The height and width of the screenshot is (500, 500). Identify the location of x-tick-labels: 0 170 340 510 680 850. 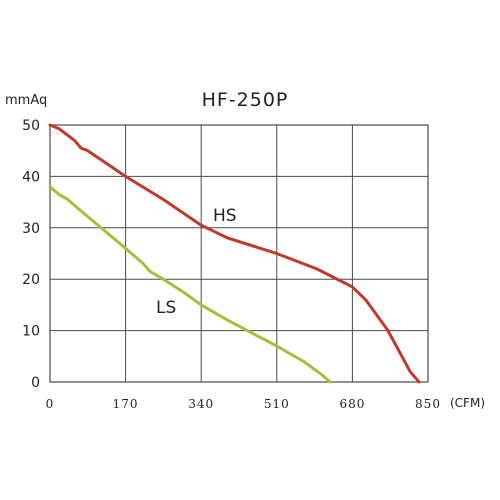
(243, 404).